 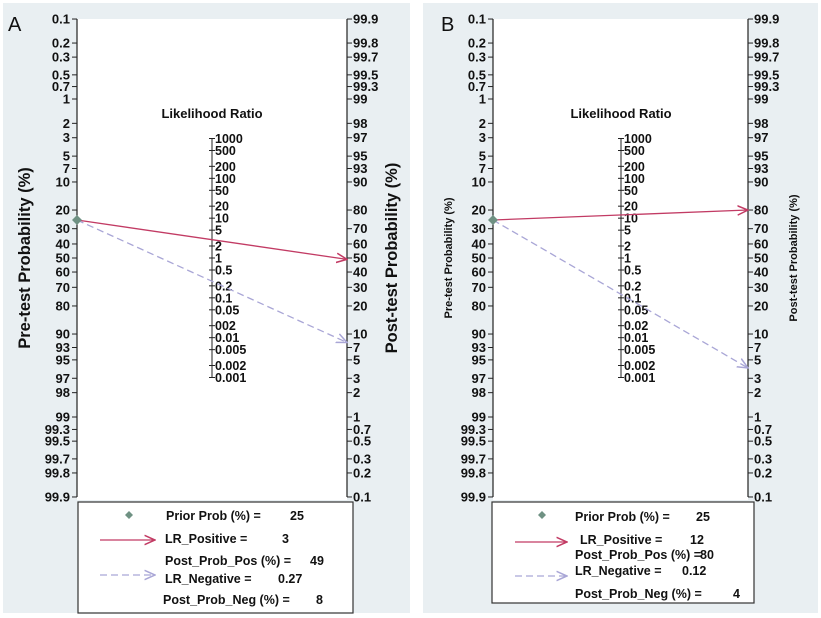 I want to click on pretest-tick-label: 99.7, so click(x=473, y=458).